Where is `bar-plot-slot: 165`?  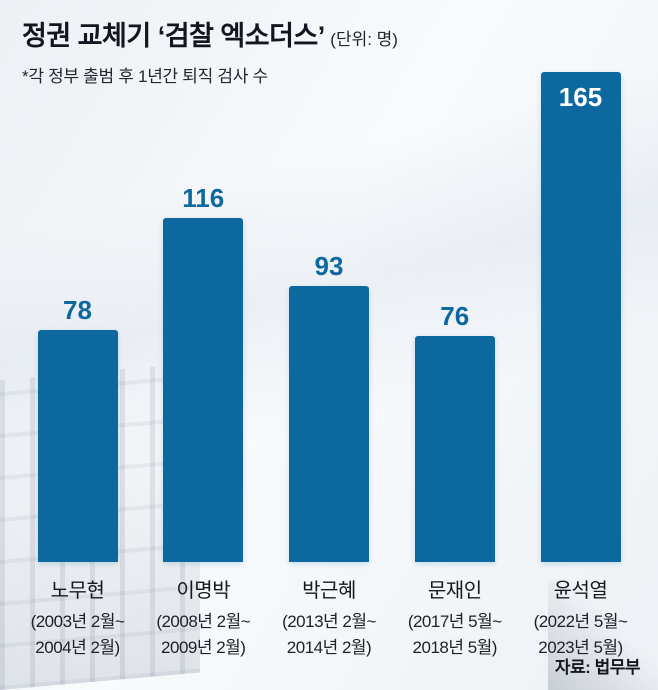
bar-plot-slot: 165 is located at coordinates (580, 317).